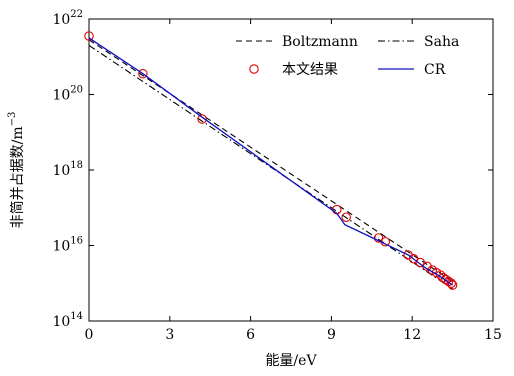 The height and width of the screenshot is (376, 514). I want to click on y-tick-label: 1020, so click(67, 94).